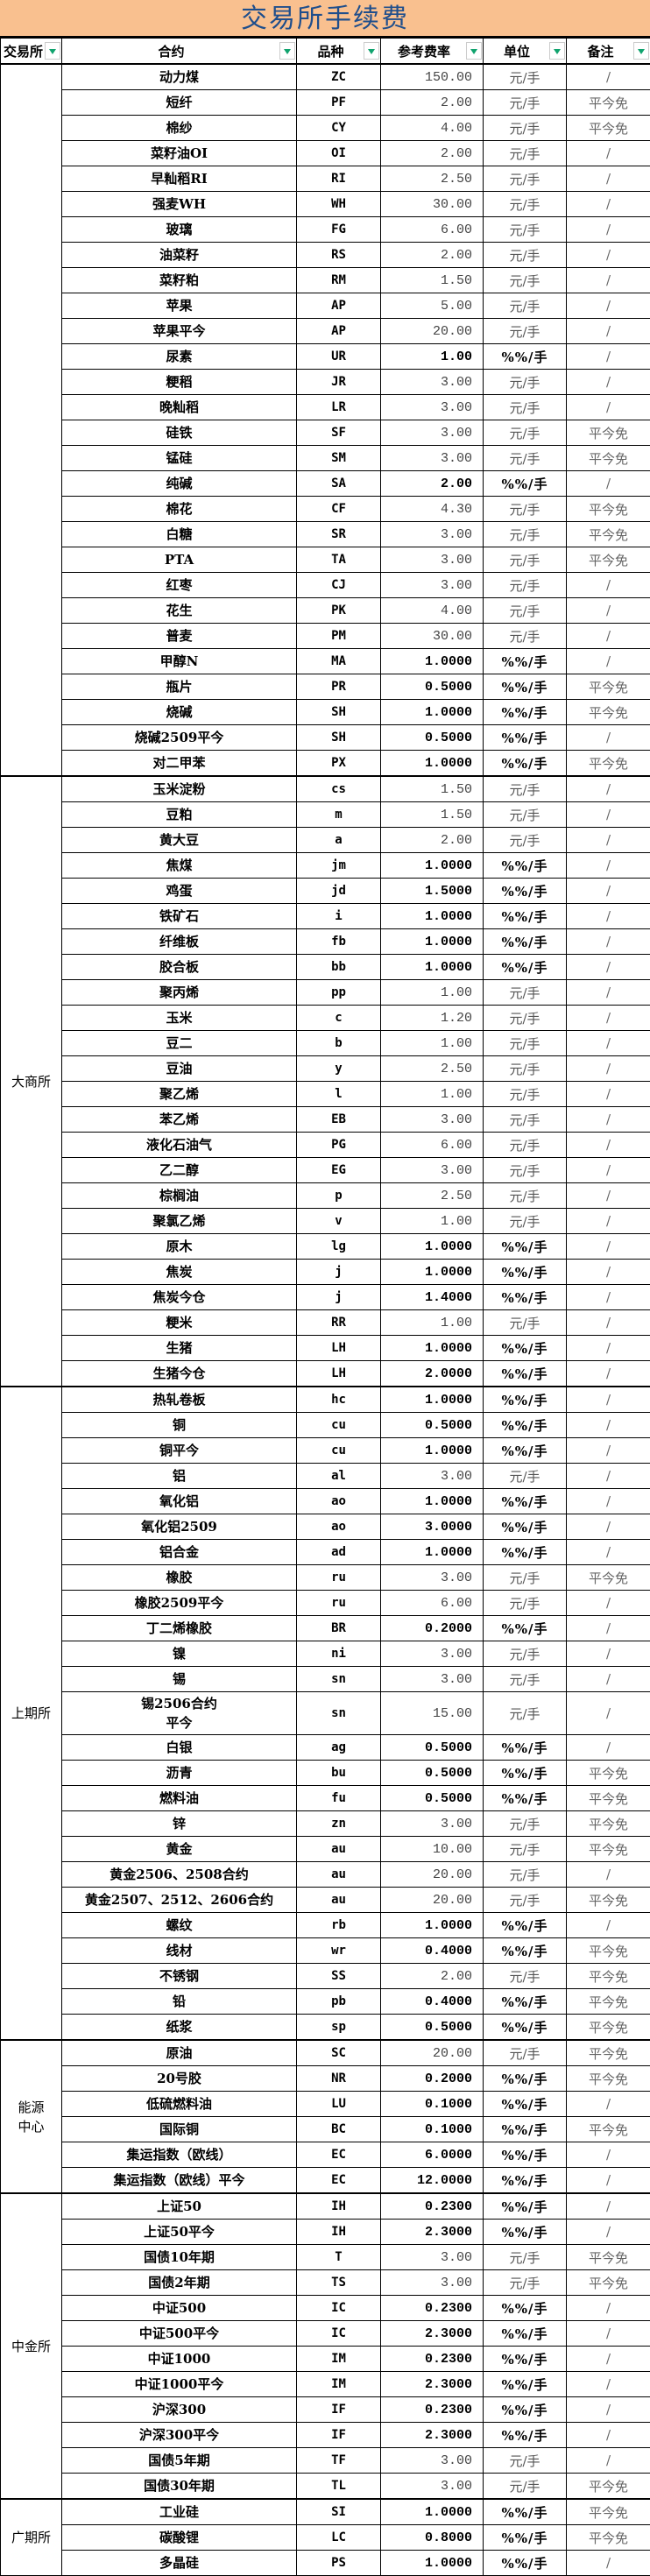 Image resolution: width=650 pixels, height=2576 pixels. I want to click on rate-cell: 10.00, so click(432, 1850).